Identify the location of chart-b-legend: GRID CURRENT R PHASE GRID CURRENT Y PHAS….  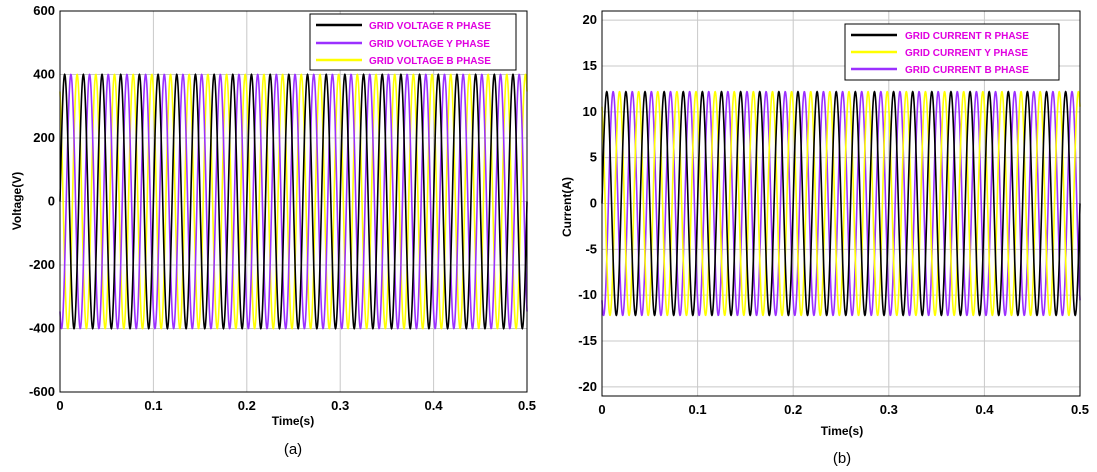
(952, 52).